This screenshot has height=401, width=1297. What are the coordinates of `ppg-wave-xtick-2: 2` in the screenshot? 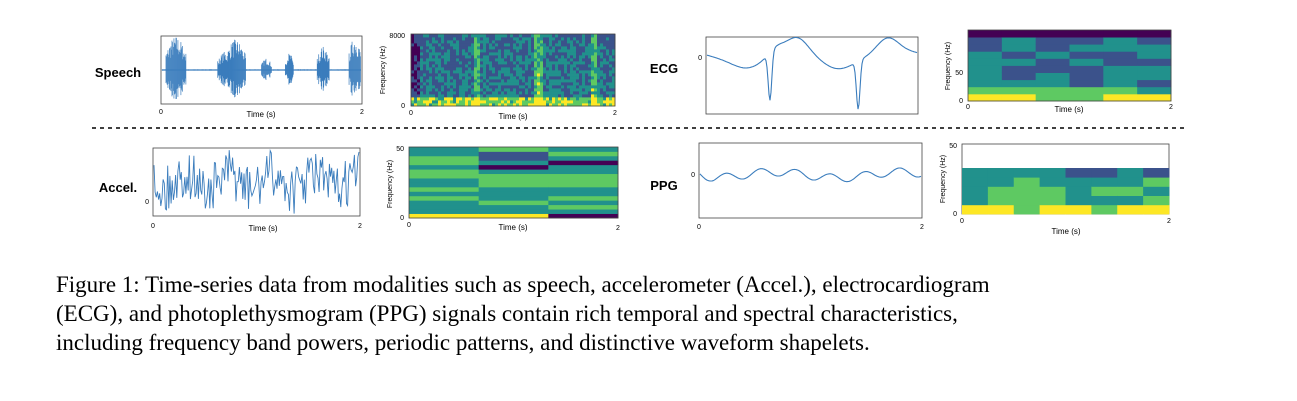 It's located at (922, 227).